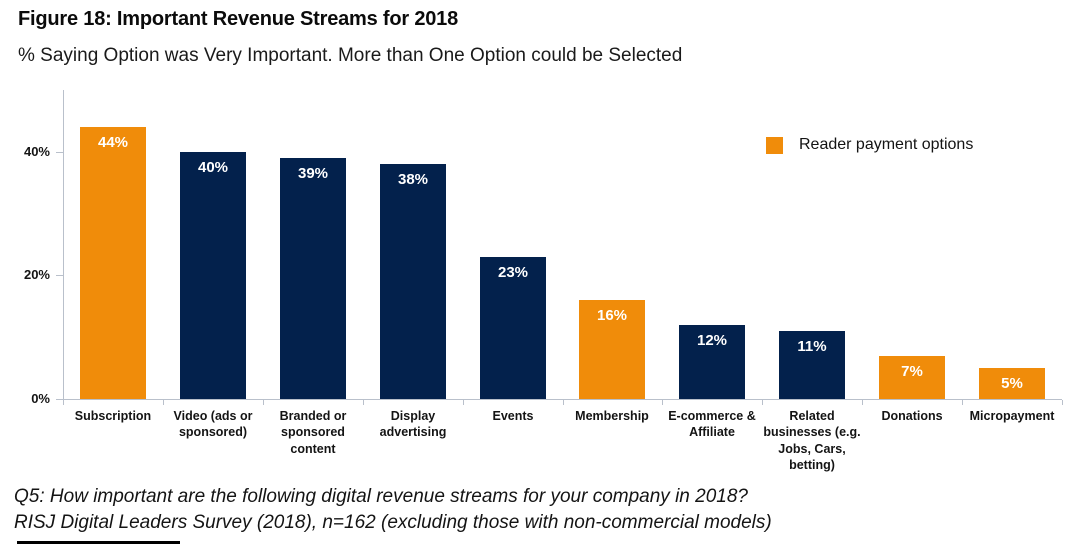 This screenshot has height=549, width=1085. I want to click on x-axis-line, so click(562, 399).